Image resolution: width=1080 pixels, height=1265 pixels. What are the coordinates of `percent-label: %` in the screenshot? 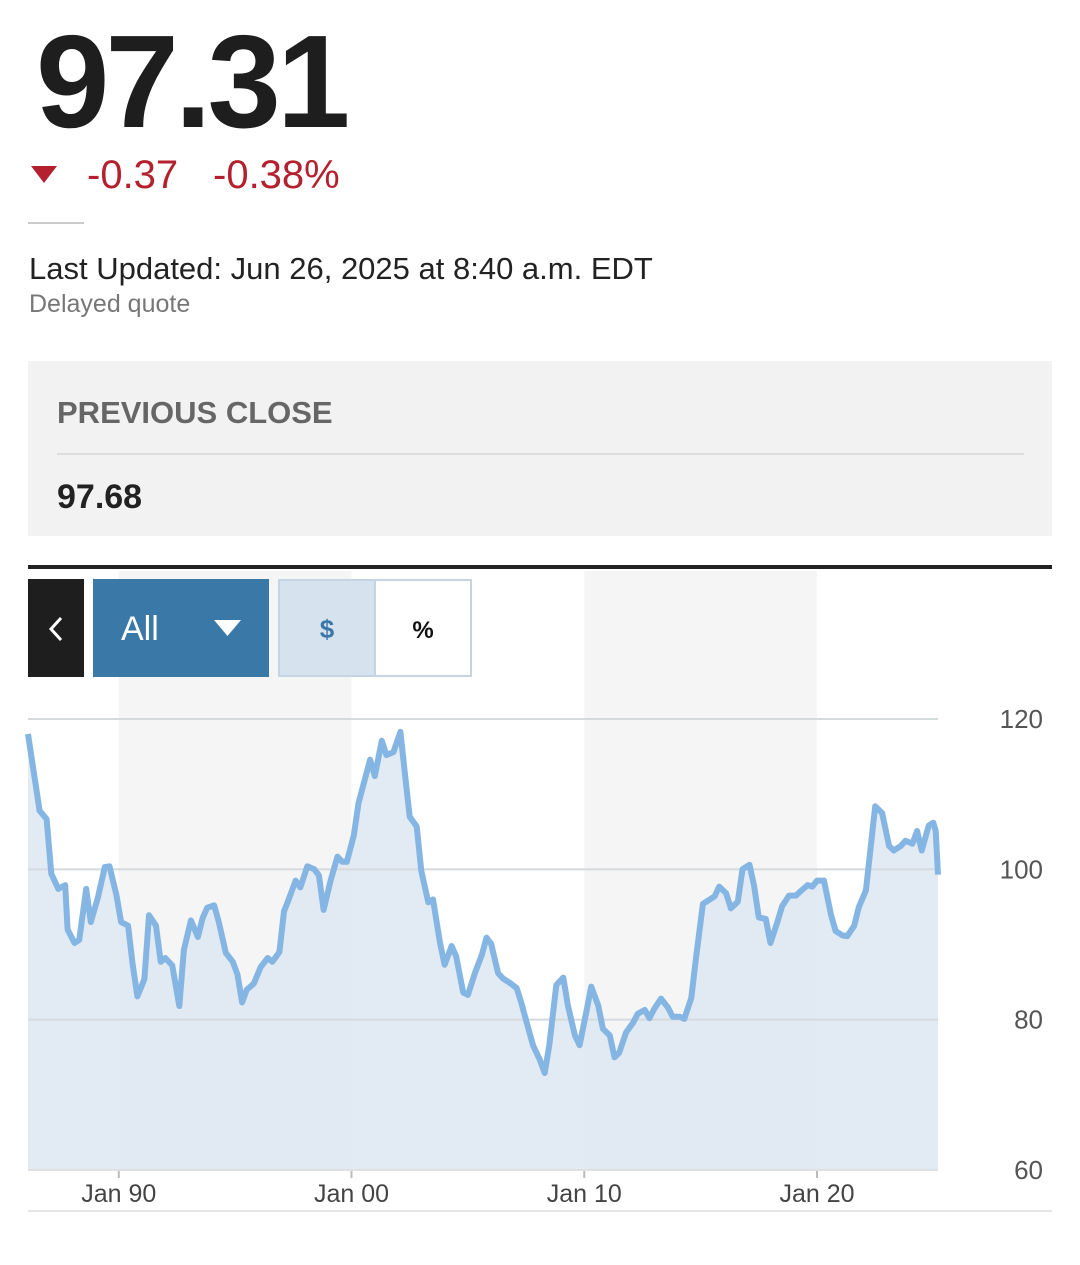 It's located at (422, 630).